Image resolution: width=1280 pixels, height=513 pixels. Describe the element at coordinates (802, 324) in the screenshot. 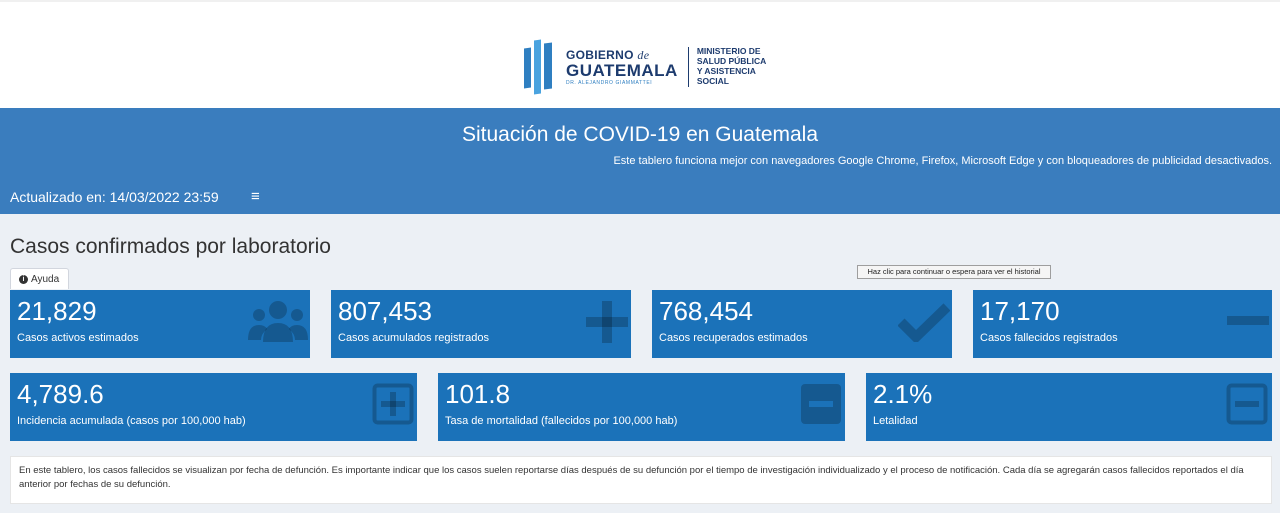

I see `card-recovered-cases: 768,454 Casos recuperados estimados` at that location.